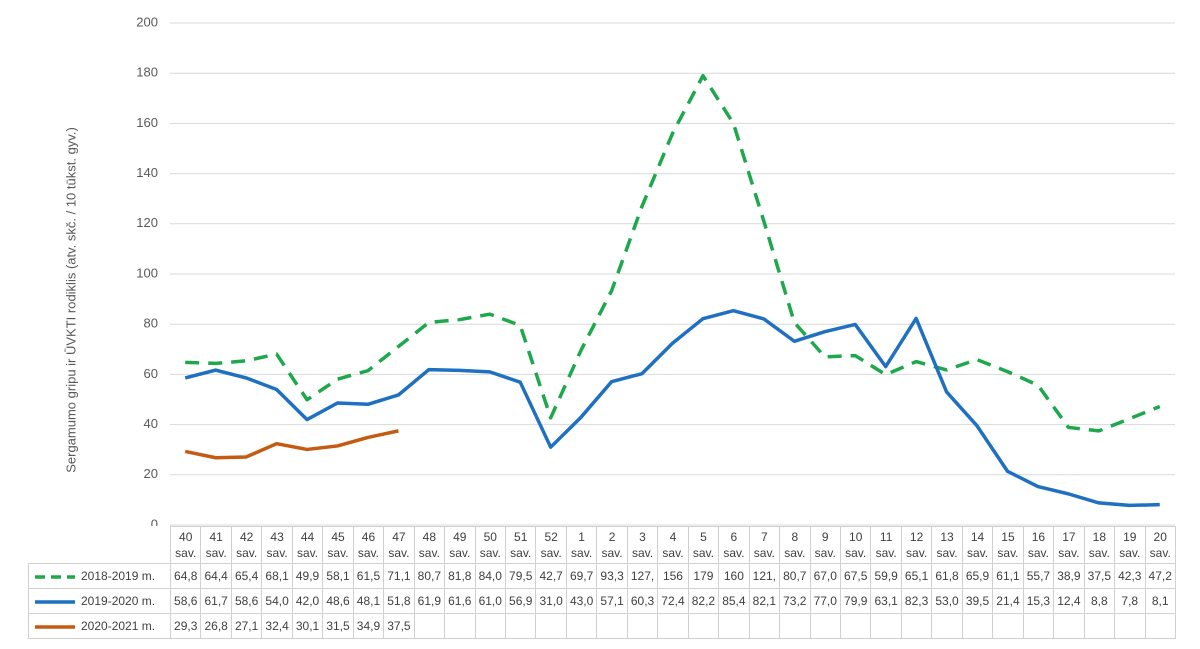  What do you see at coordinates (1008, 601) in the screenshot?
I see `data-label: 21,4` at bounding box center [1008, 601].